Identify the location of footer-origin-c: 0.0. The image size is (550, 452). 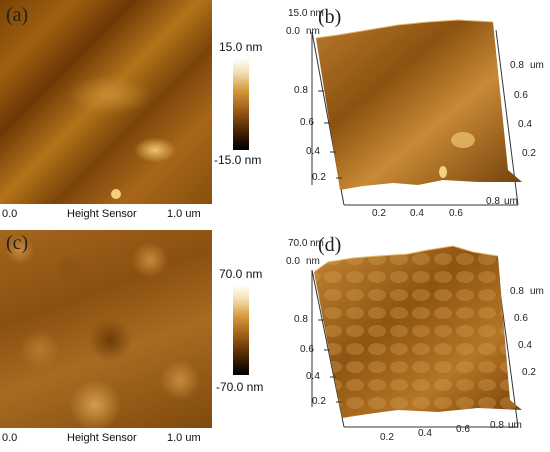
(10, 438).